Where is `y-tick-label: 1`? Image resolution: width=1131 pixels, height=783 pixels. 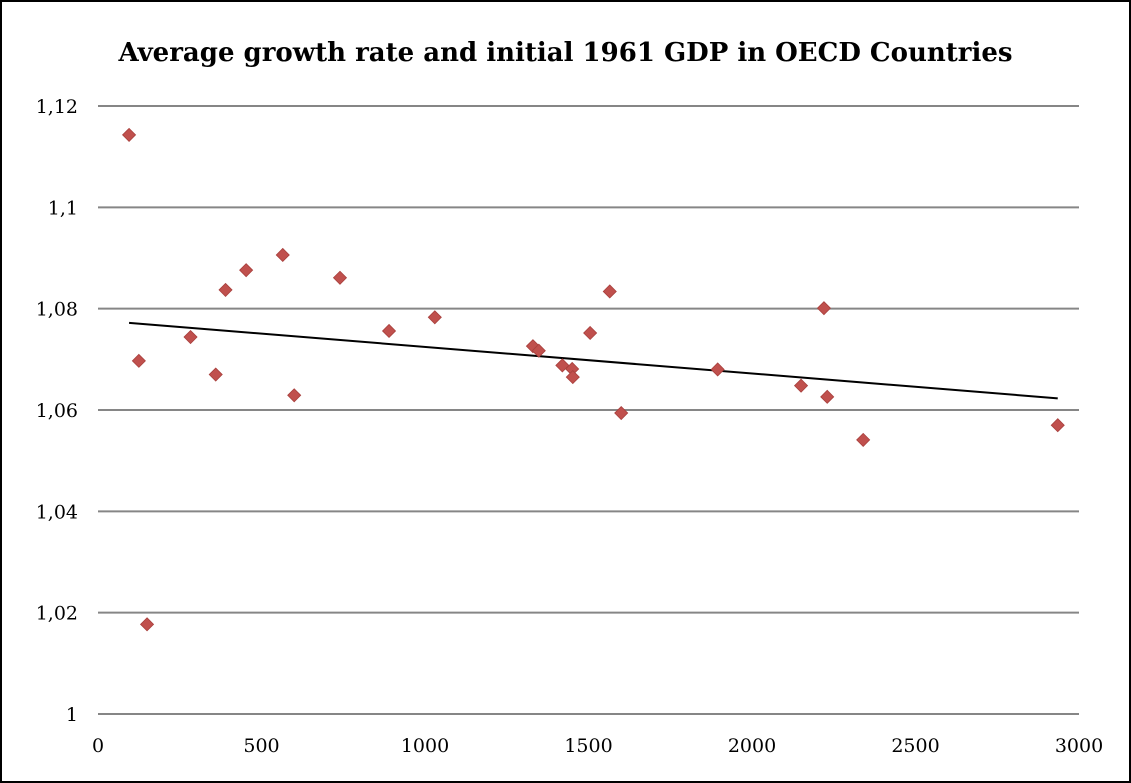
y-tick-label: 1 is located at coordinates (72, 715).